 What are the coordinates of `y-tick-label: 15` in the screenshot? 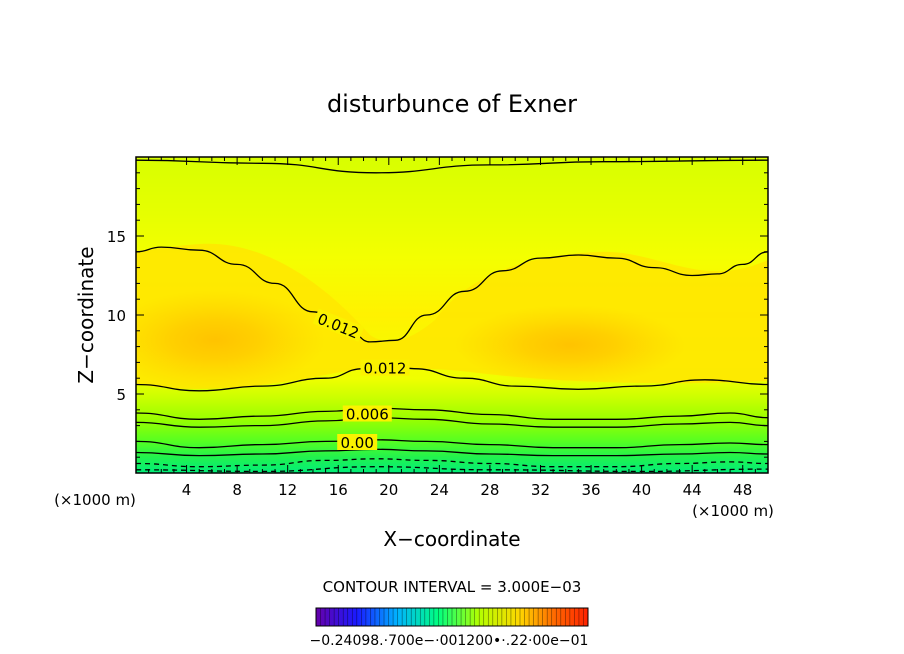 It's located at (116, 237).